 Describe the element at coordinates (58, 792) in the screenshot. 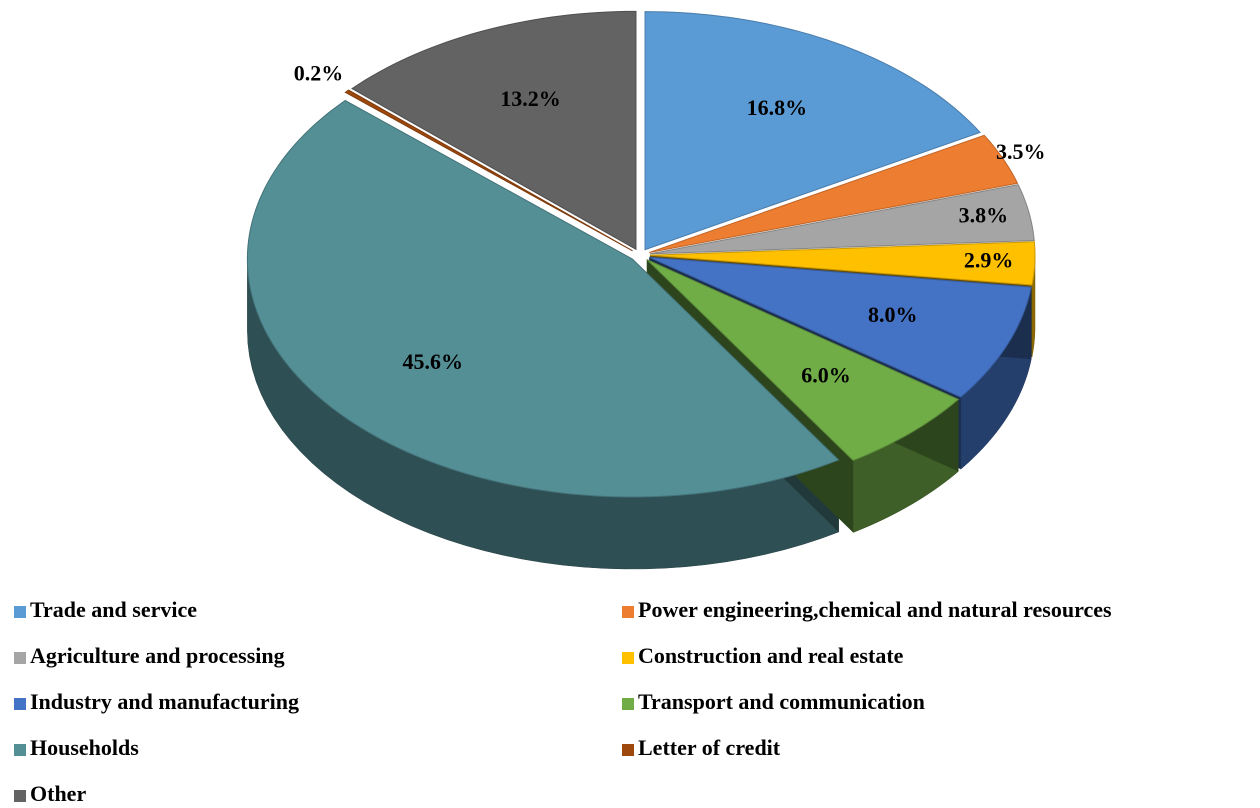

I see `legend-label: Other` at that location.